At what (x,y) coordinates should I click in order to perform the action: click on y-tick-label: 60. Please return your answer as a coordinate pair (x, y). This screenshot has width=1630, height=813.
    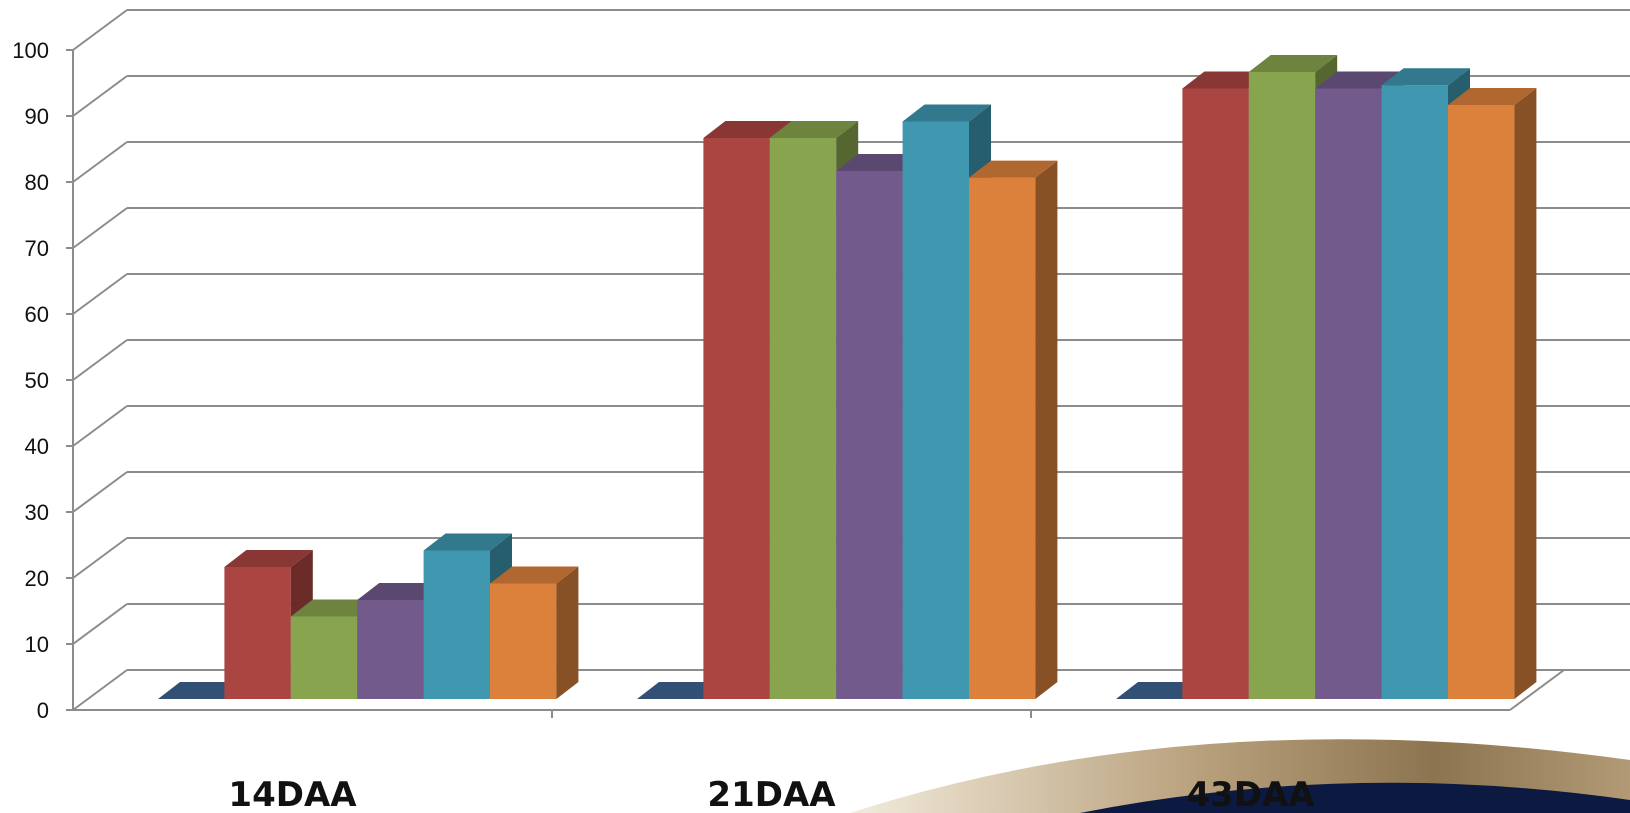
    Looking at the image, I should click on (37, 314).